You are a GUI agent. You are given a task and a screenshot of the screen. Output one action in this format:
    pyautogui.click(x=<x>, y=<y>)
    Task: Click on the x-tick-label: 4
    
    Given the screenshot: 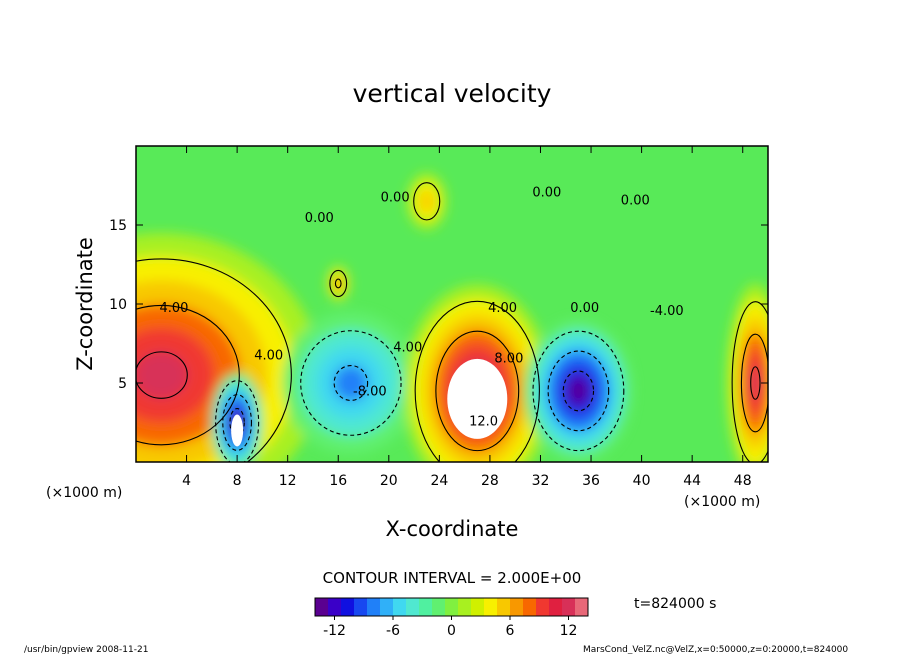 What is the action you would take?
    pyautogui.click(x=186, y=481)
    